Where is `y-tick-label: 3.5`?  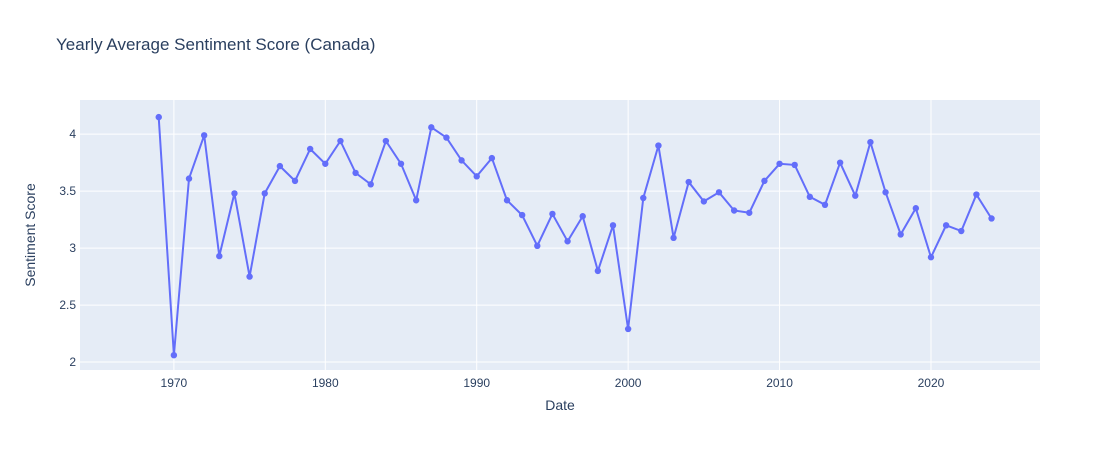 y-tick-label: 3.5 is located at coordinates (67, 191).